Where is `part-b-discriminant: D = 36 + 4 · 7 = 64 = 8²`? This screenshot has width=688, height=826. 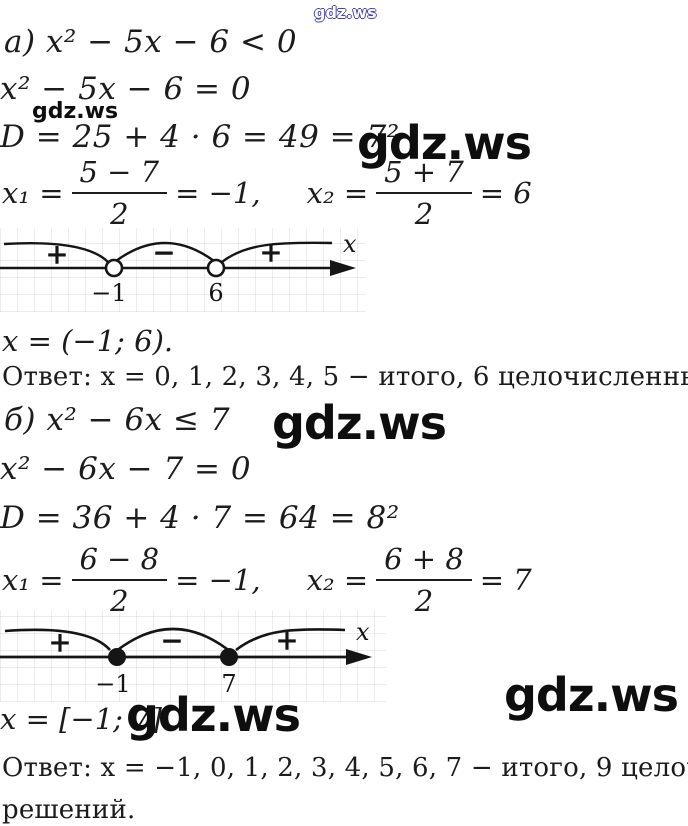
part-b-discriminant: D = 36 + 4 · 7 = 64 = 8² is located at coordinates (200, 518).